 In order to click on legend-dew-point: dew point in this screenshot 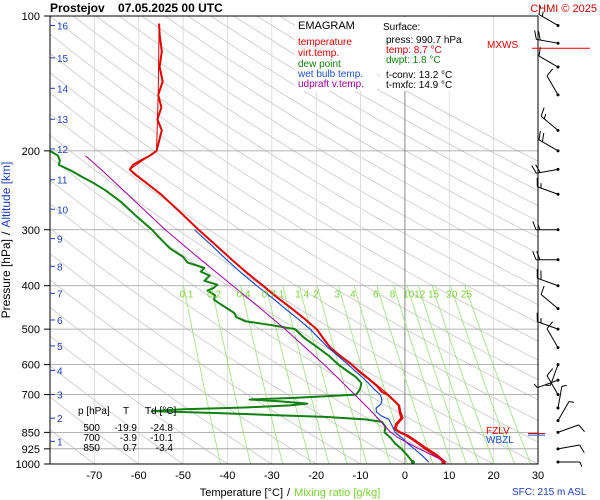, I will do `click(319, 64)`.